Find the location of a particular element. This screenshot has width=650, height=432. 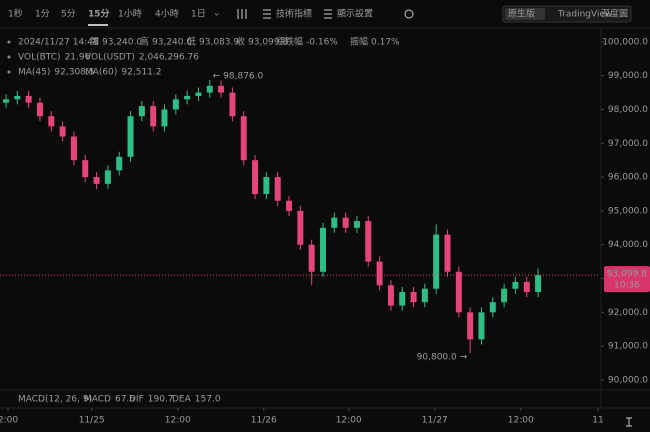

volume-value: 2,046,296.76 is located at coordinates (169, 58).